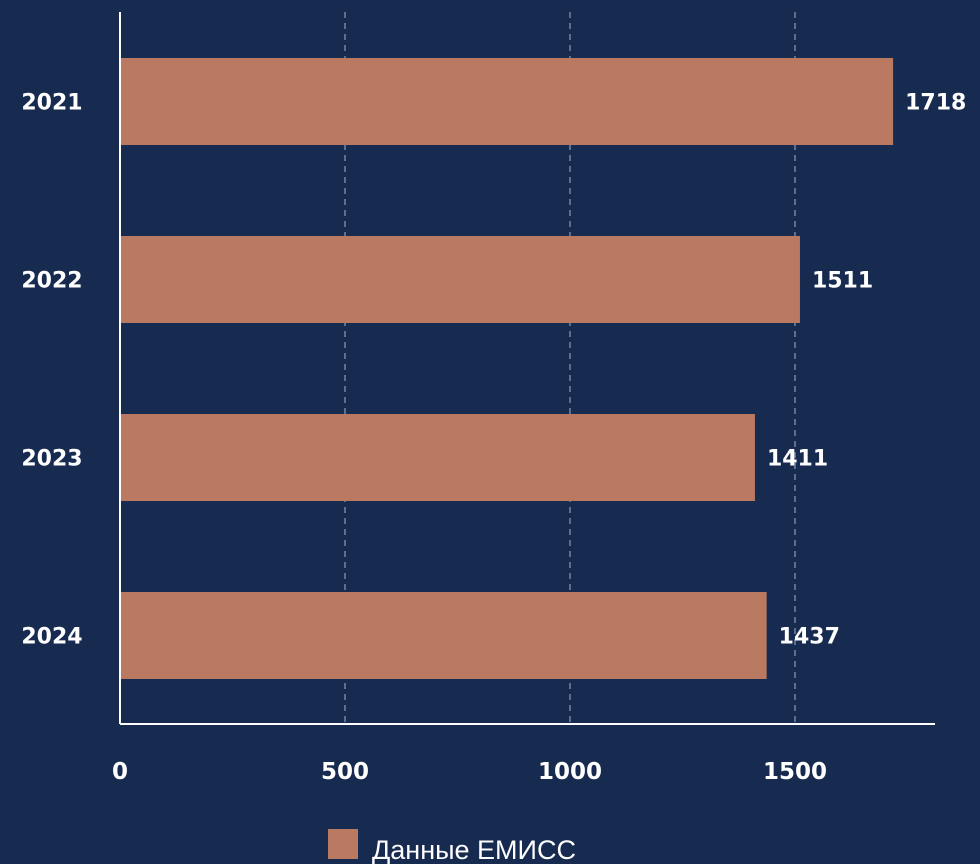 The height and width of the screenshot is (864, 980). I want to click on data-label: 1718, so click(935, 103).